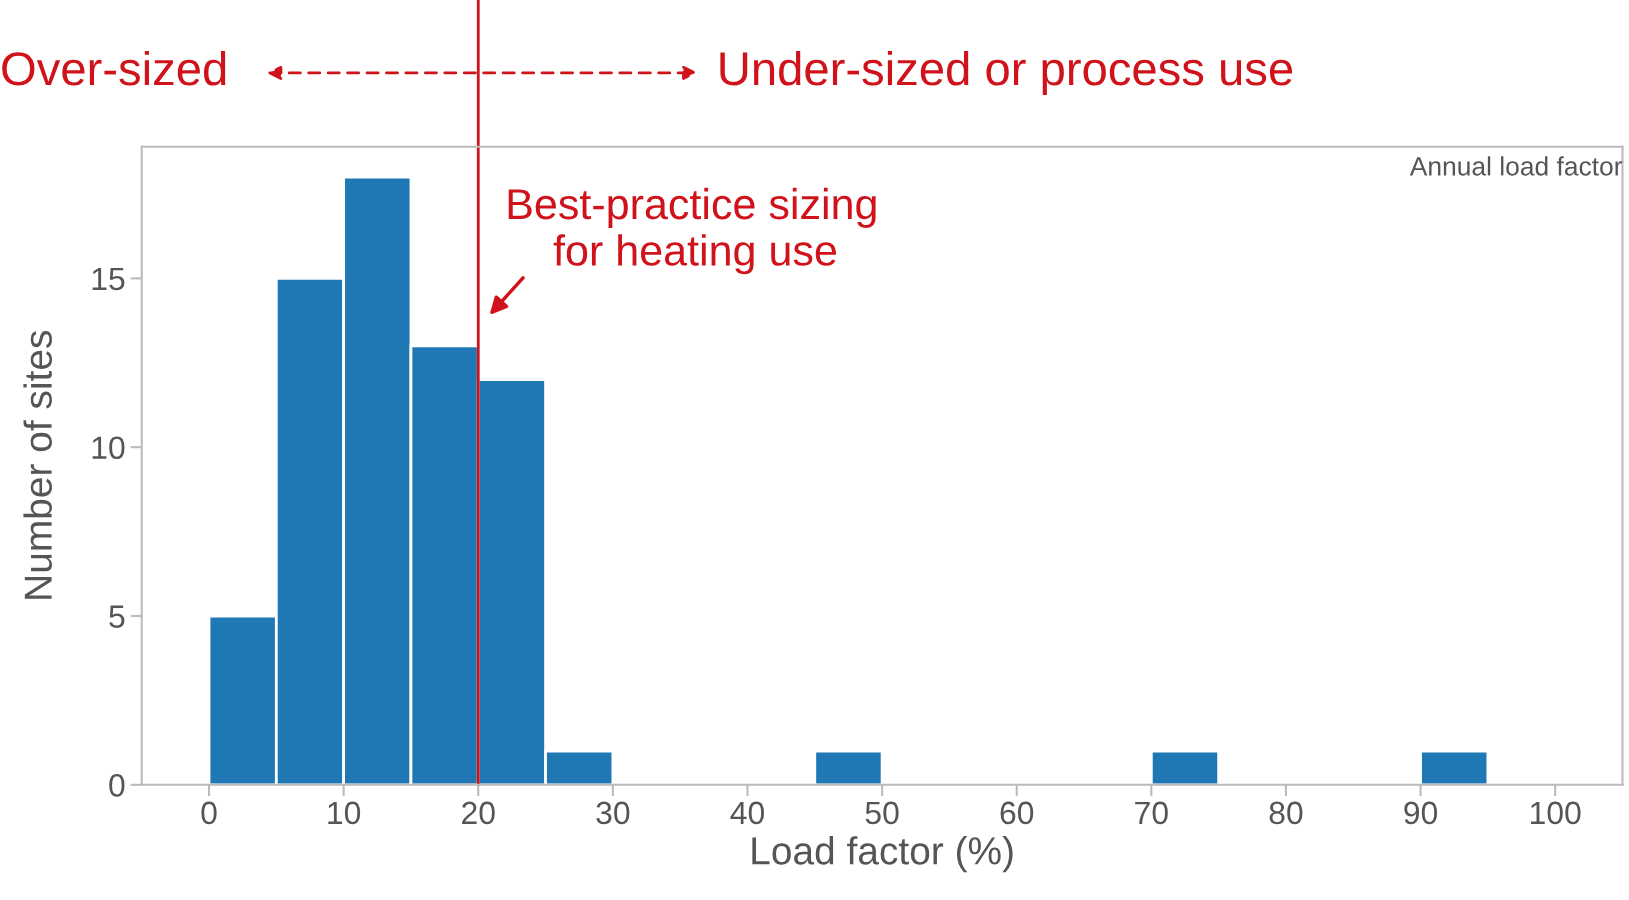 The height and width of the screenshot is (900, 1629). What do you see at coordinates (882, 813) in the screenshot?
I see `x-tick-label: 50` at bounding box center [882, 813].